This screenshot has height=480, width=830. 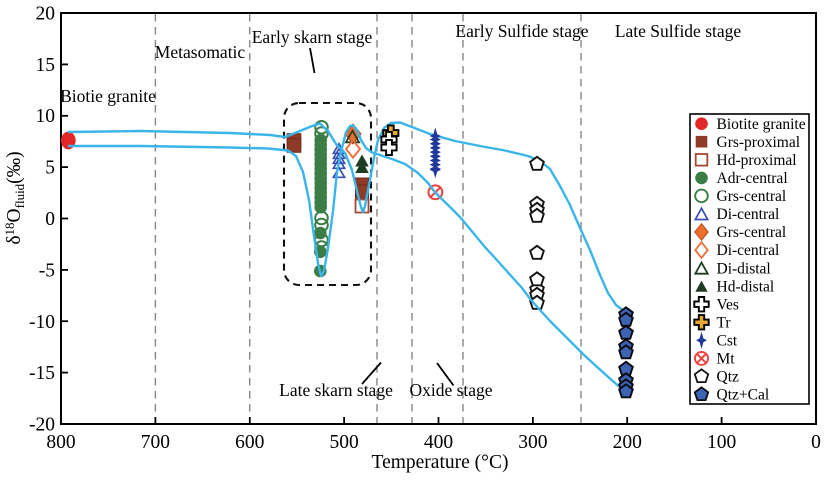 What do you see at coordinates (46, 116) in the screenshot?
I see `svg-text: 10` at bounding box center [46, 116].